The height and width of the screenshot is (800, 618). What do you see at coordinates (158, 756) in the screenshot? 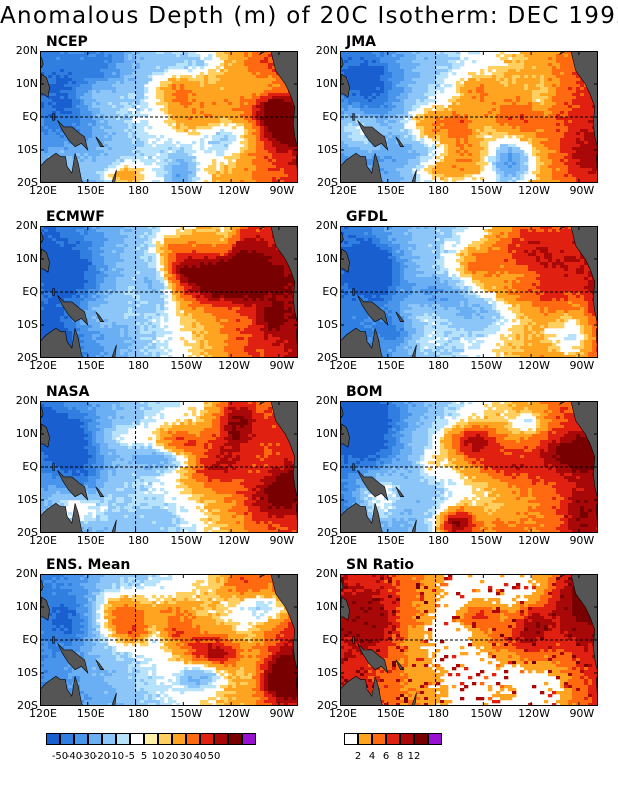
I see `colorbar-label: 10` at bounding box center [158, 756].